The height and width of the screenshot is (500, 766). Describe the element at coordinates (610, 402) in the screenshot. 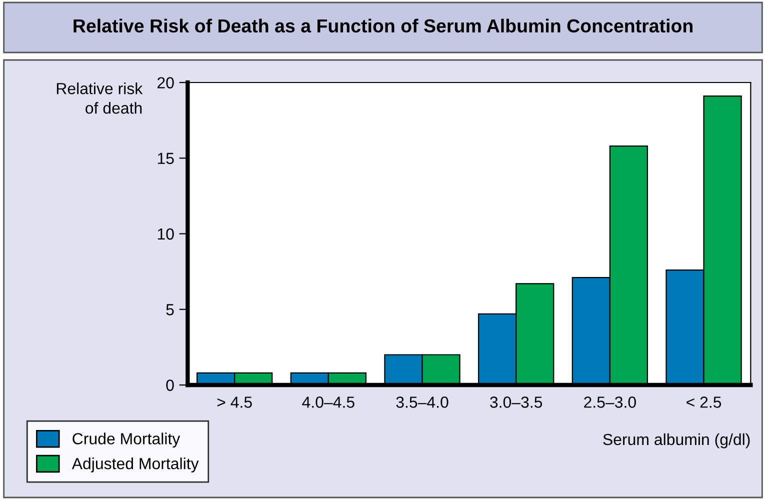

I see `x-tick-label: 2.5–3.0` at that location.